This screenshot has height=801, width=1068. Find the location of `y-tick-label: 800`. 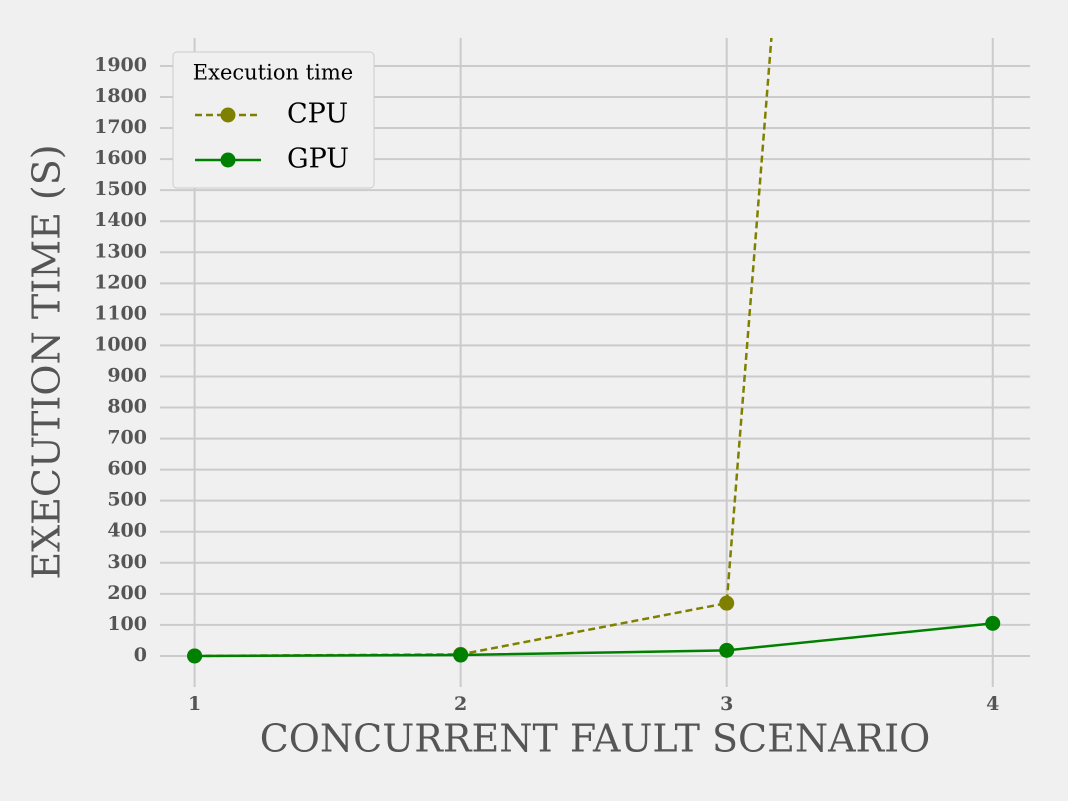

y-tick-label: 800 is located at coordinates (127, 407).